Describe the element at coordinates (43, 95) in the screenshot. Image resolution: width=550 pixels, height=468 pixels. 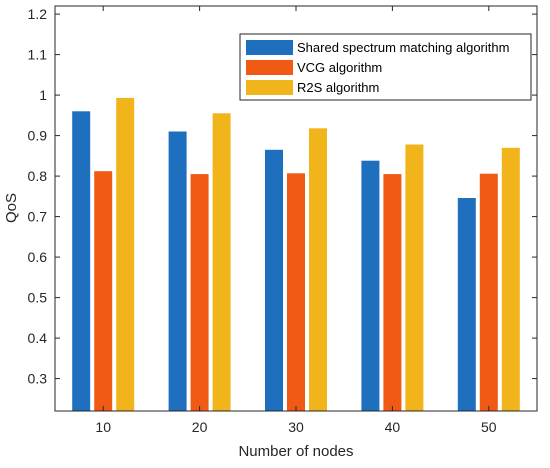
I see `y-tick-label-7: 1` at that location.